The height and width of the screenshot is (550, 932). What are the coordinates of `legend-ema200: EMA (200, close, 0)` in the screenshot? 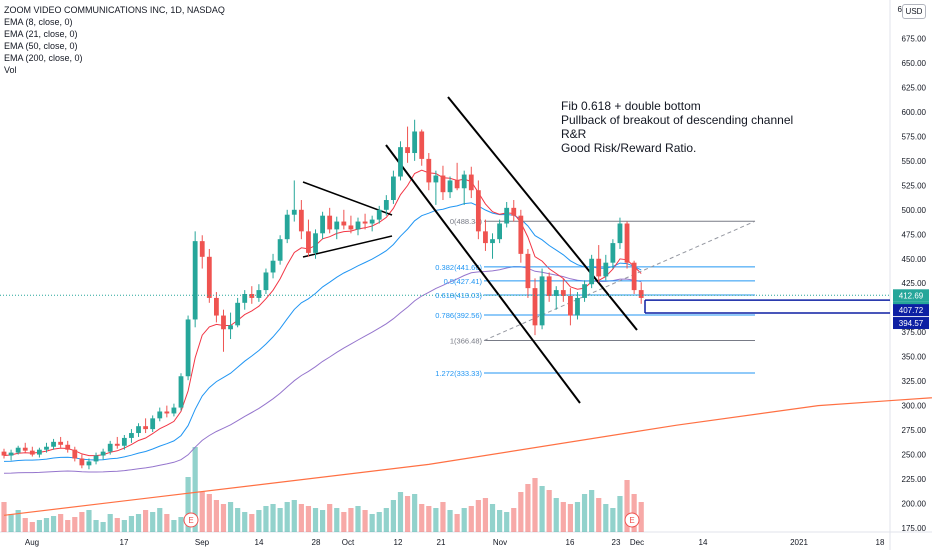 It's located at (43, 58).